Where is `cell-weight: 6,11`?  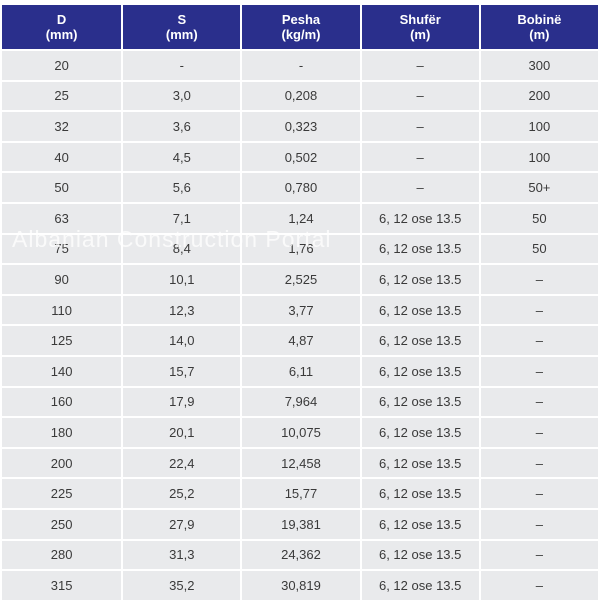 cell-weight: 6,11 is located at coordinates (301, 371).